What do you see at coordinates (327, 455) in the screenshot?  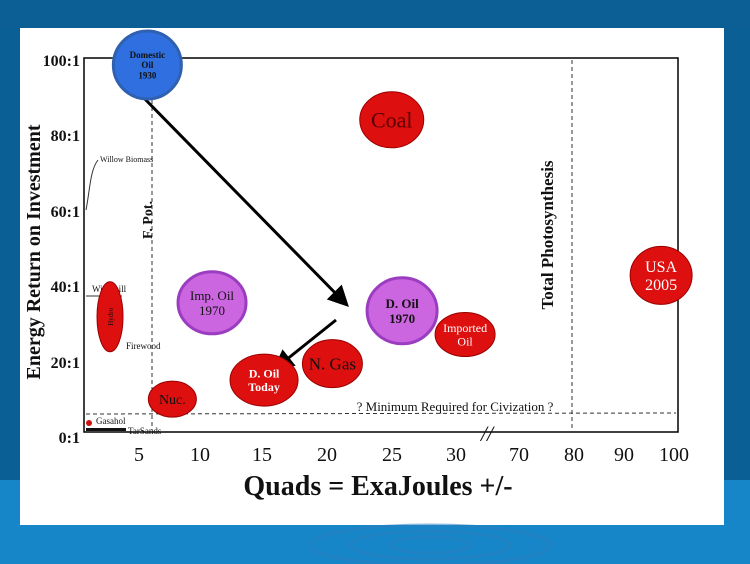 I see `x-tick-label: 20` at bounding box center [327, 455].